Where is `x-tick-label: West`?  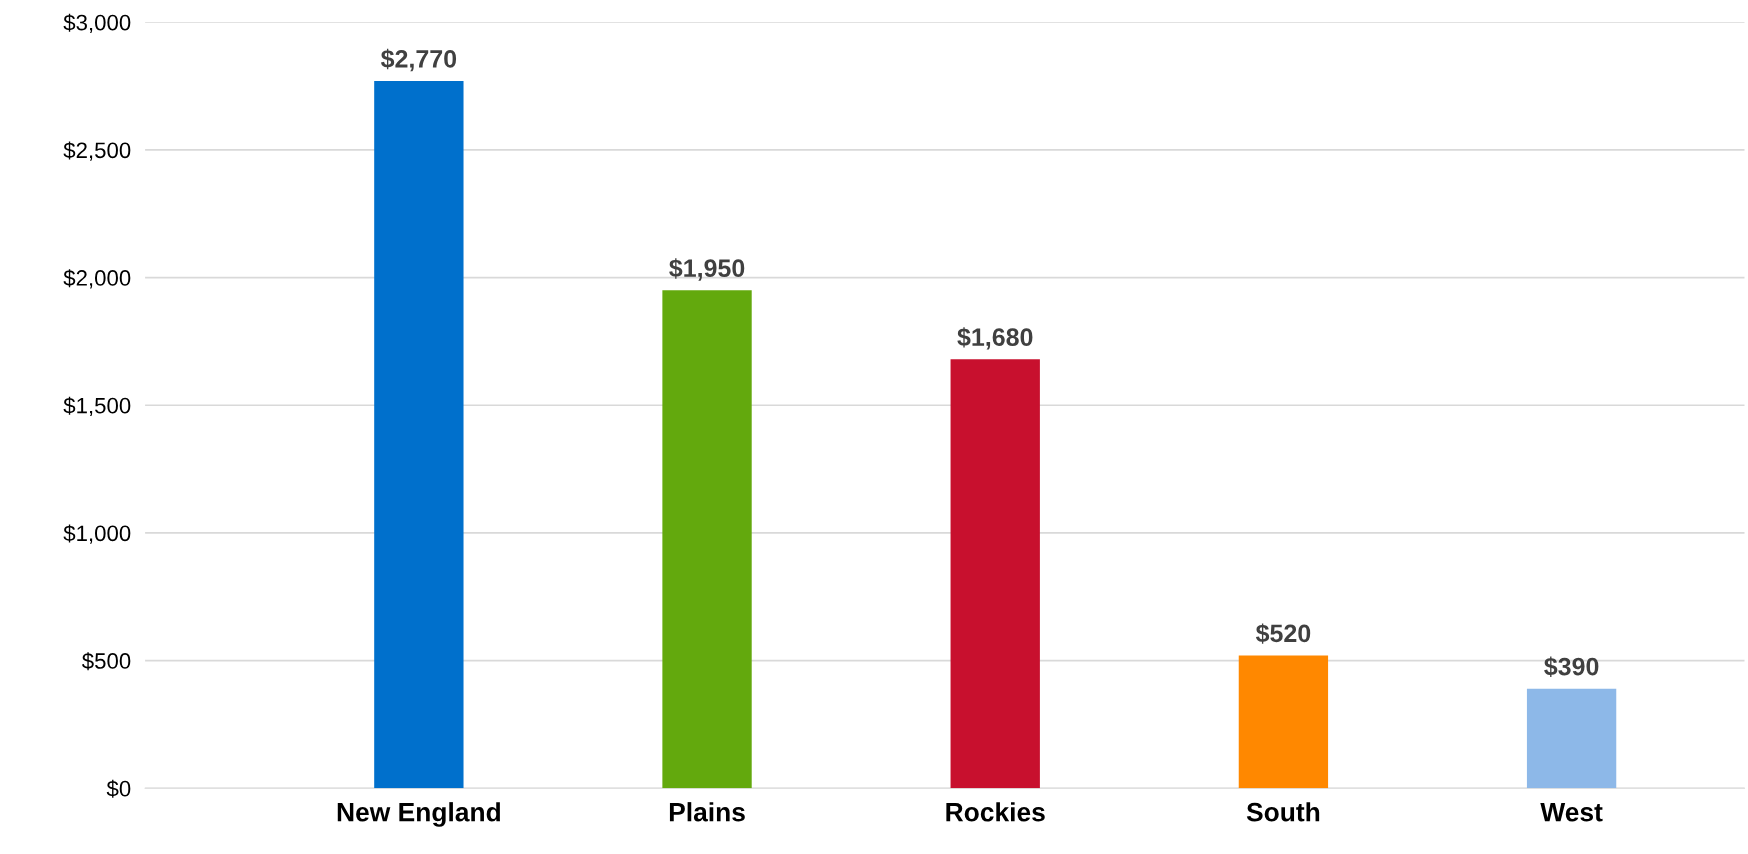 x-tick-label: West is located at coordinates (1571, 812).